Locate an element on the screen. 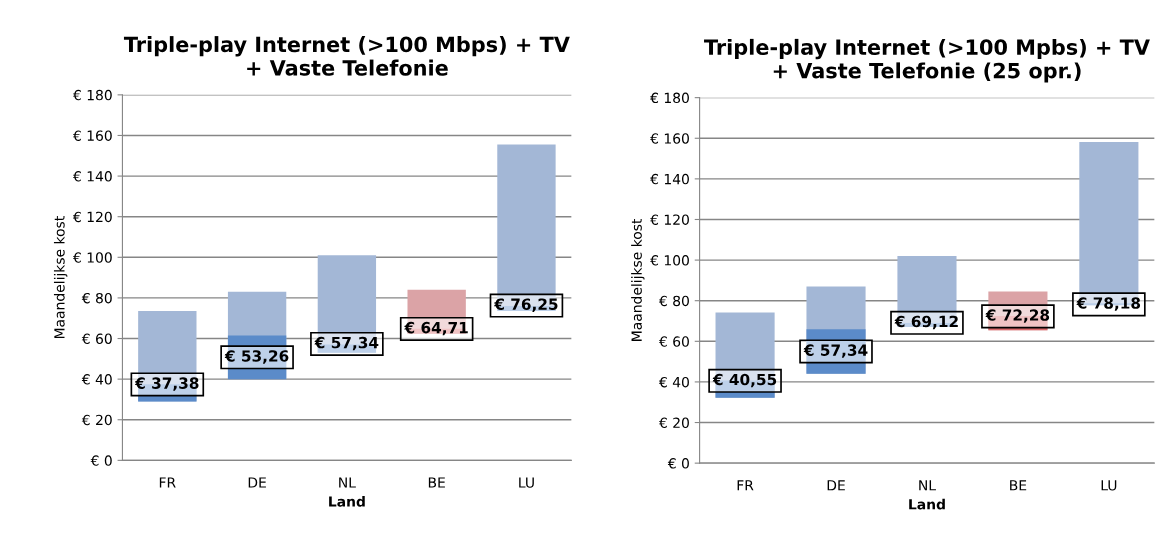 Image resolution: width=1166 pixels, height=558 pixels. annotation: € 76,25 is located at coordinates (526, 305).